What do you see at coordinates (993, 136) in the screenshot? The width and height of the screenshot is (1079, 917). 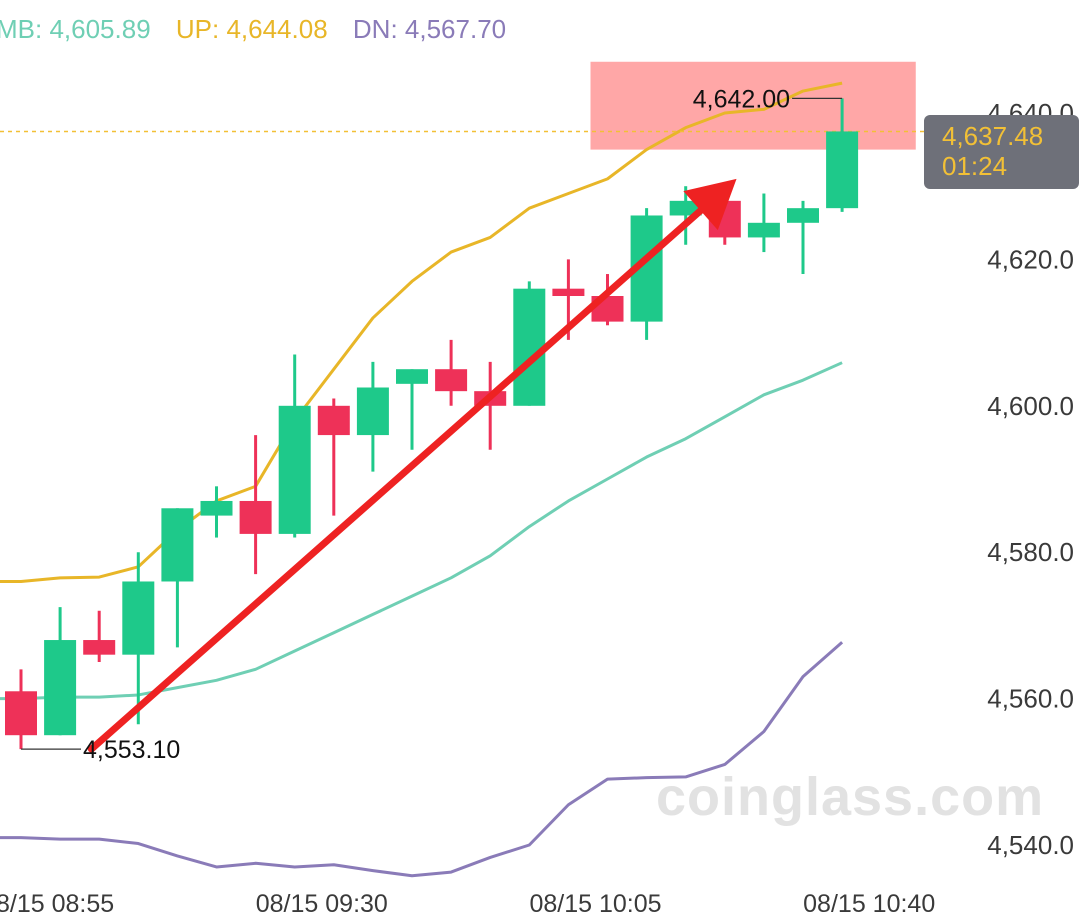 I see `current-price-value: 4,637.48` at bounding box center [993, 136].